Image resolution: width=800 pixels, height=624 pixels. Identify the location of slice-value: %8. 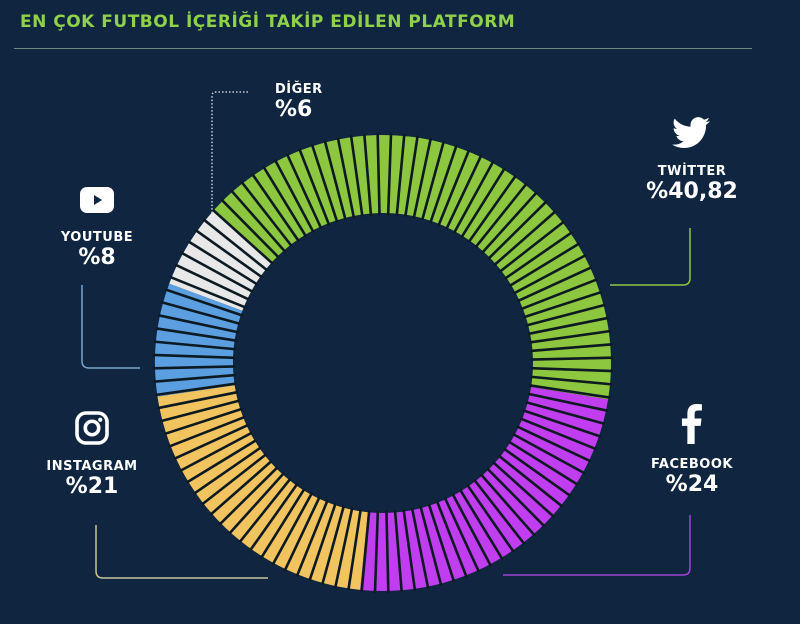
(97, 257).